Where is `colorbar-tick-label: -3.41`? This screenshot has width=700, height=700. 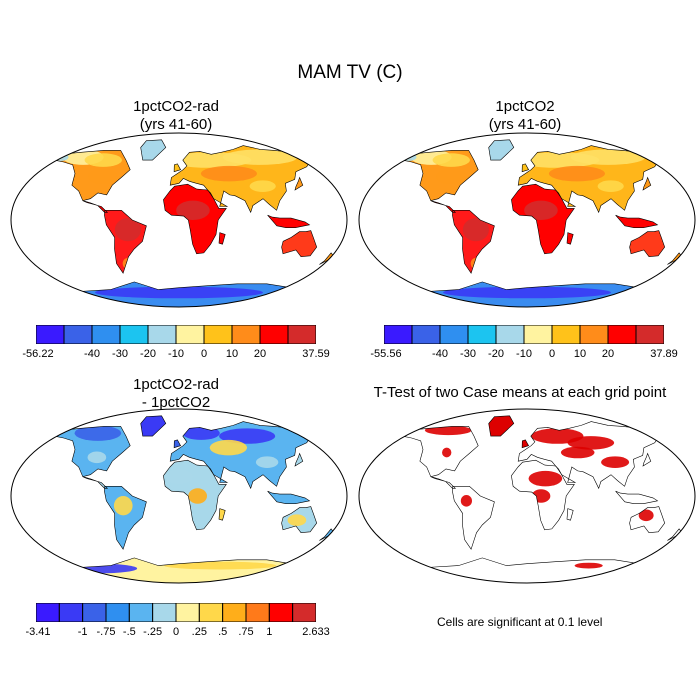 colorbar-tick-label: -3.41 is located at coordinates (38, 632).